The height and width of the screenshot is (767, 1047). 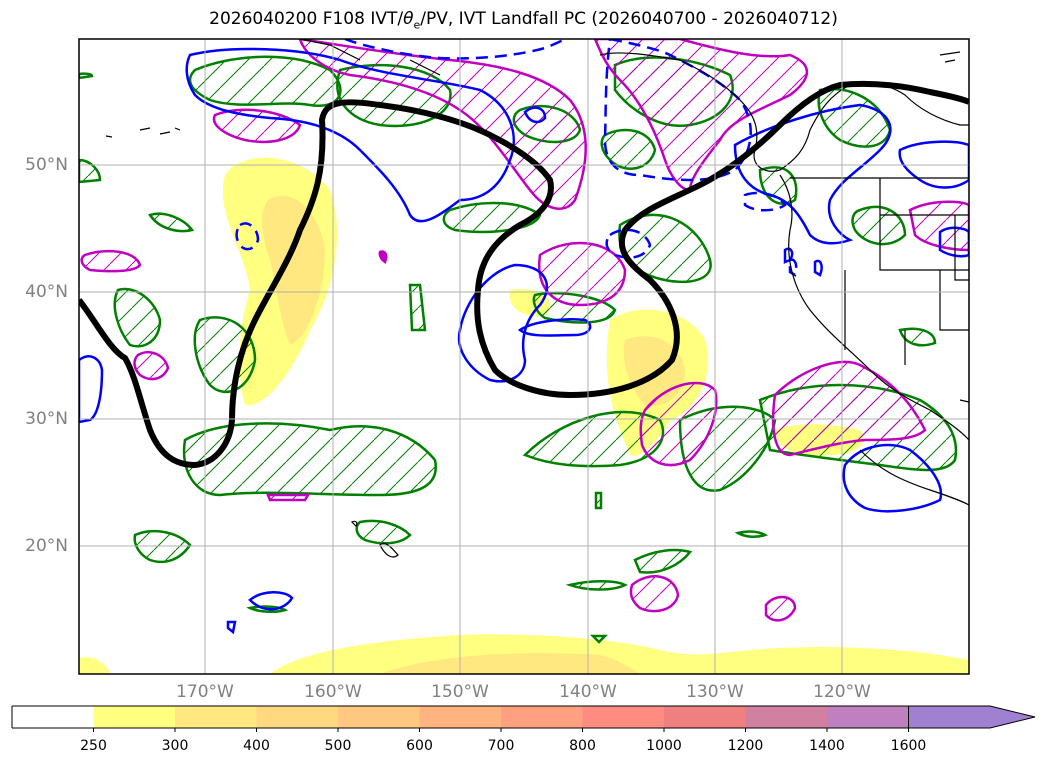 What do you see at coordinates (842, 692) in the screenshot?
I see `lon-label-120w: 120°W` at bounding box center [842, 692].